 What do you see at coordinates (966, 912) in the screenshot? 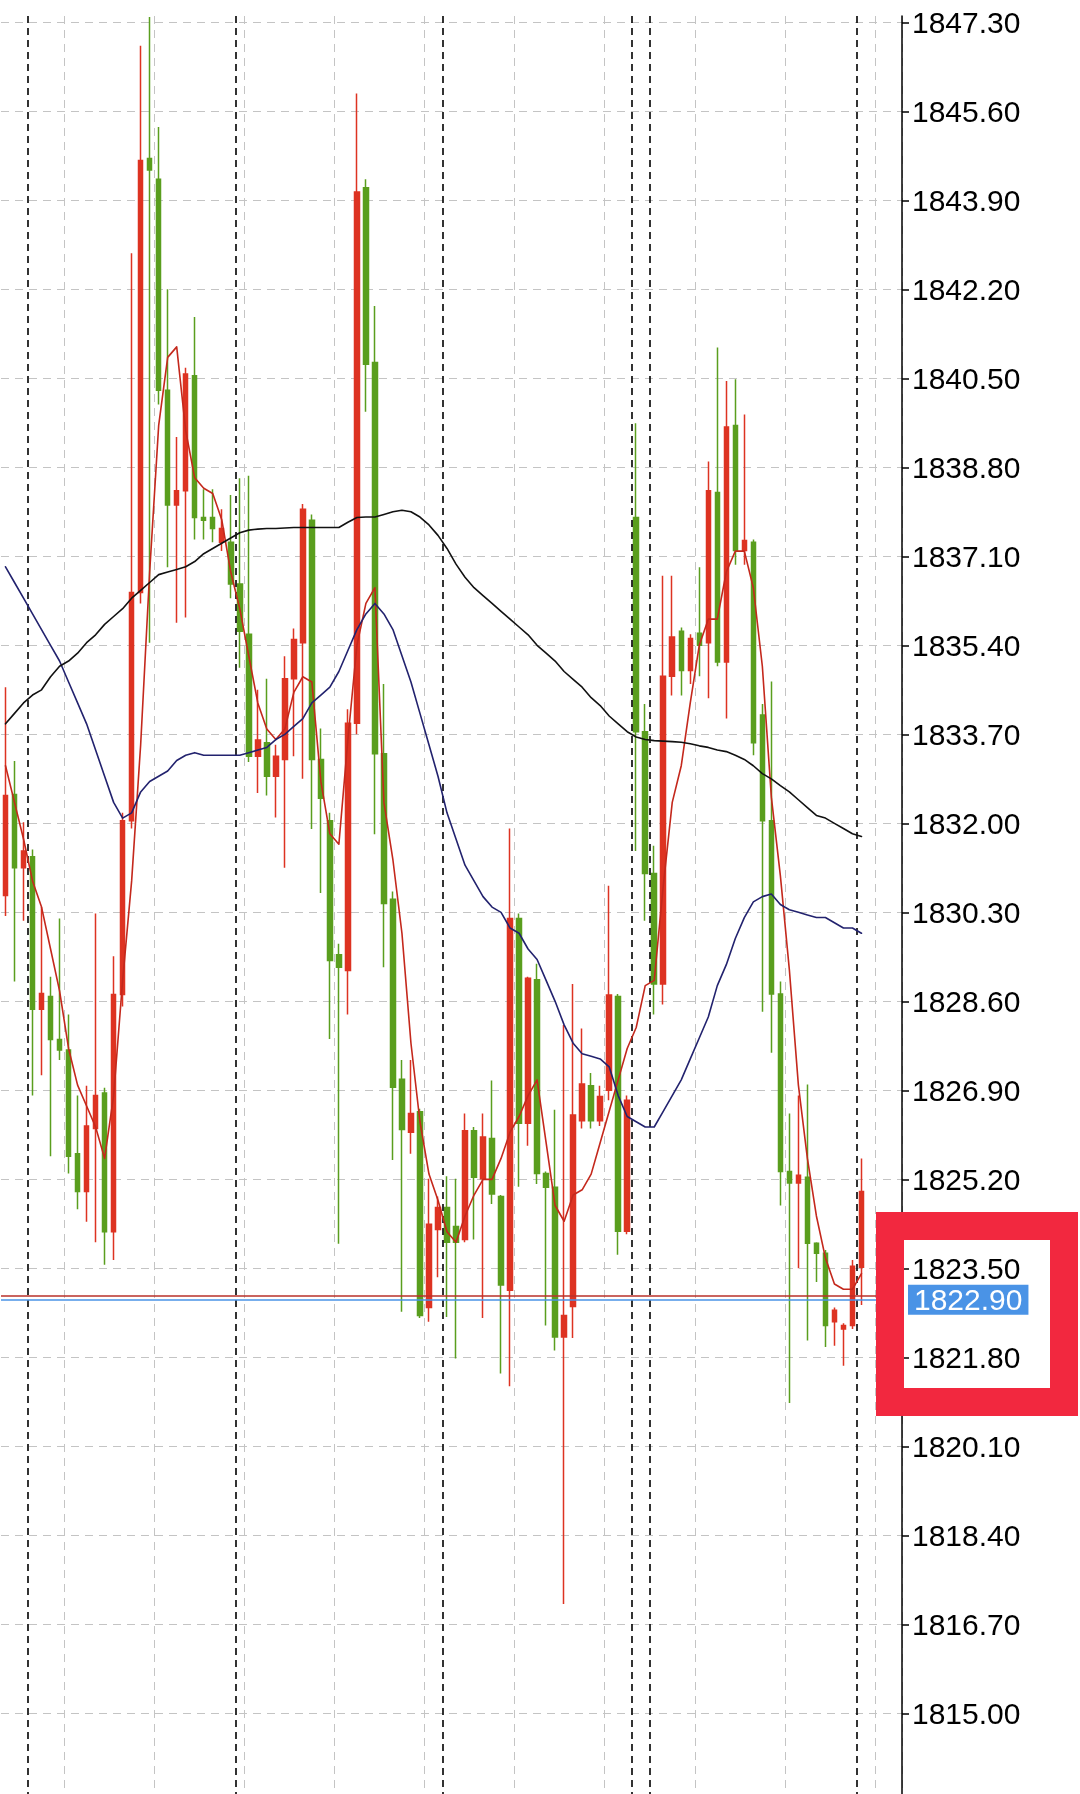
I see `y-tick-label: 1830.30` at bounding box center [966, 912].